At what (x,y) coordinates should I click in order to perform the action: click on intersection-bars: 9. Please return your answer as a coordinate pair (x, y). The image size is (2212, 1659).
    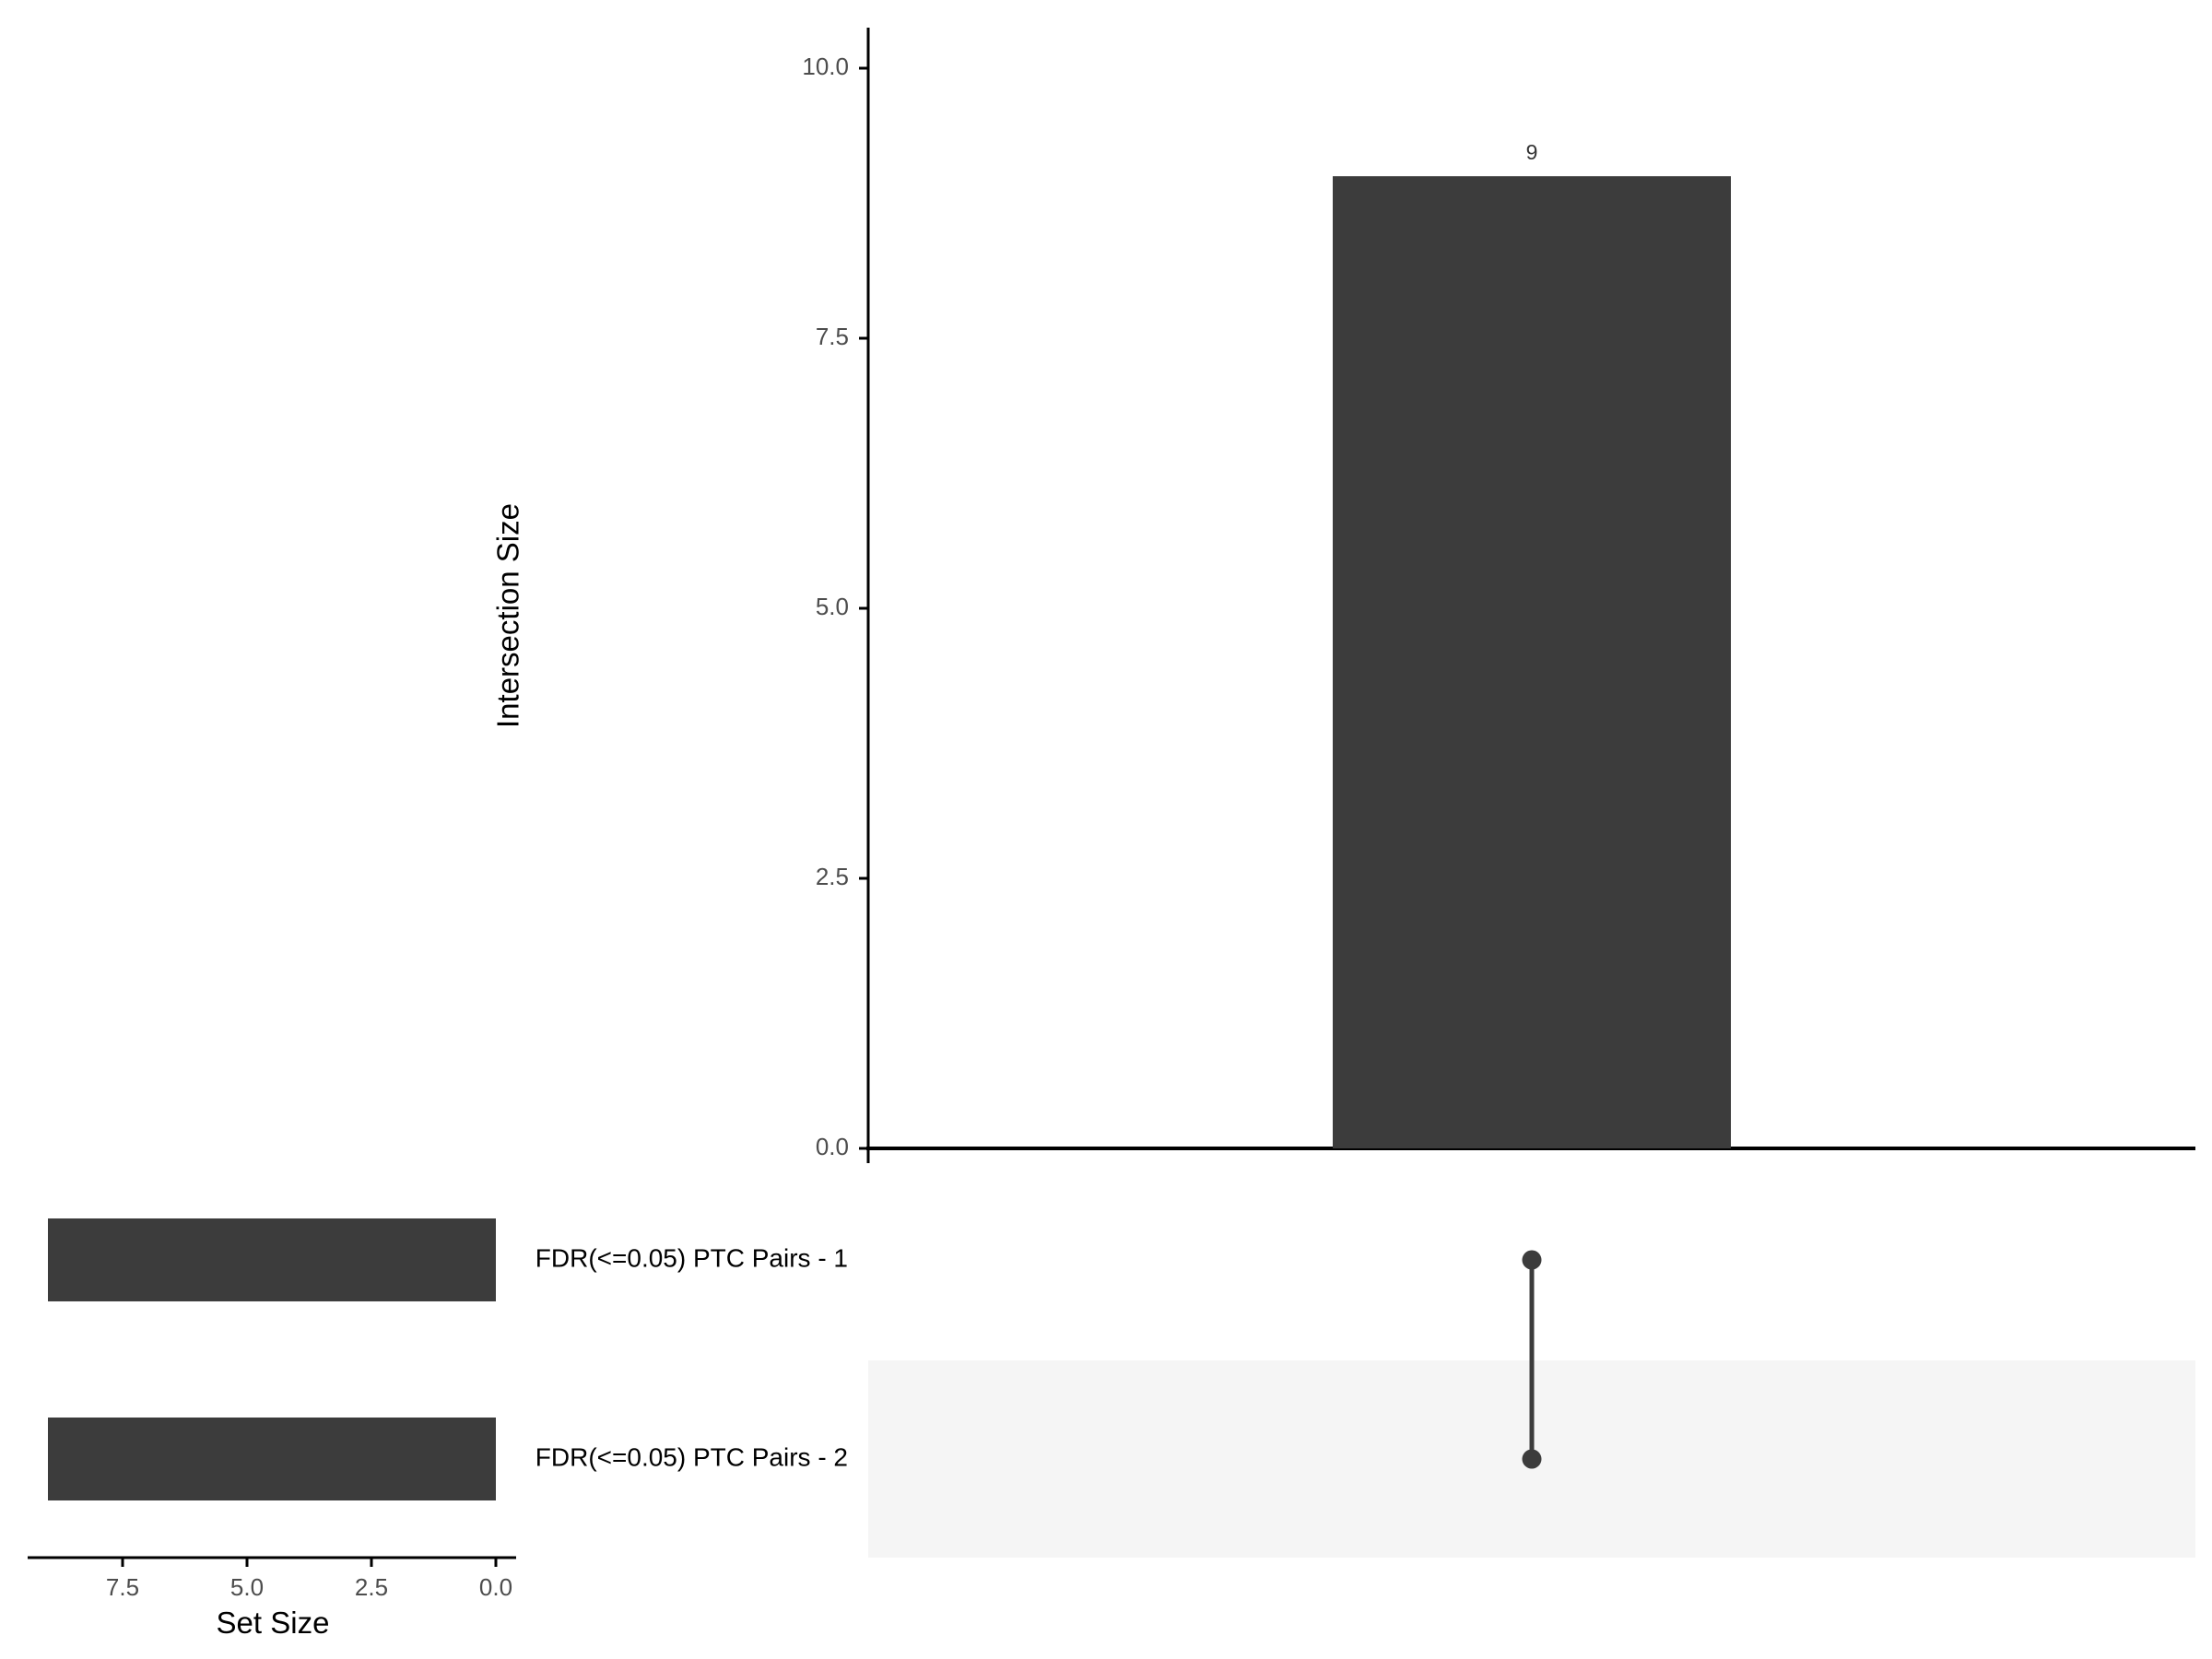
    Looking at the image, I should click on (1532, 644).